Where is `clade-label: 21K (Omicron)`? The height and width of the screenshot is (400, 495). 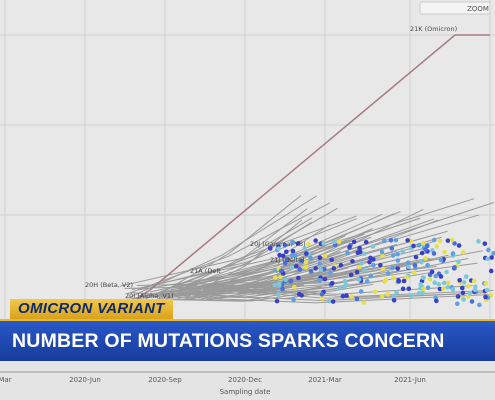 clade-label: 21K (Omicron) is located at coordinates (433, 29).